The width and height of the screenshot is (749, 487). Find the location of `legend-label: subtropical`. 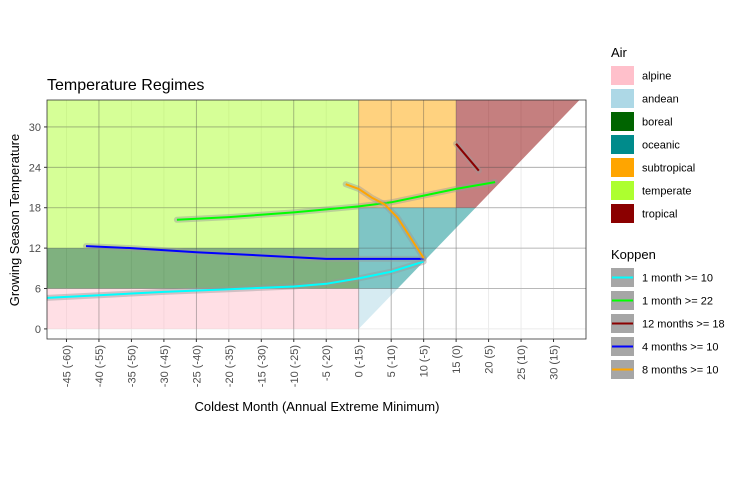

legend-label: subtropical is located at coordinates (668, 169).